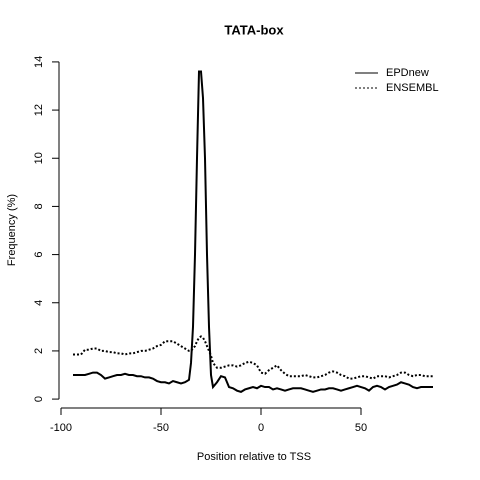  Describe the element at coordinates (12, 230) in the screenshot. I see `y-axis-label: Frequency (%)` at that location.